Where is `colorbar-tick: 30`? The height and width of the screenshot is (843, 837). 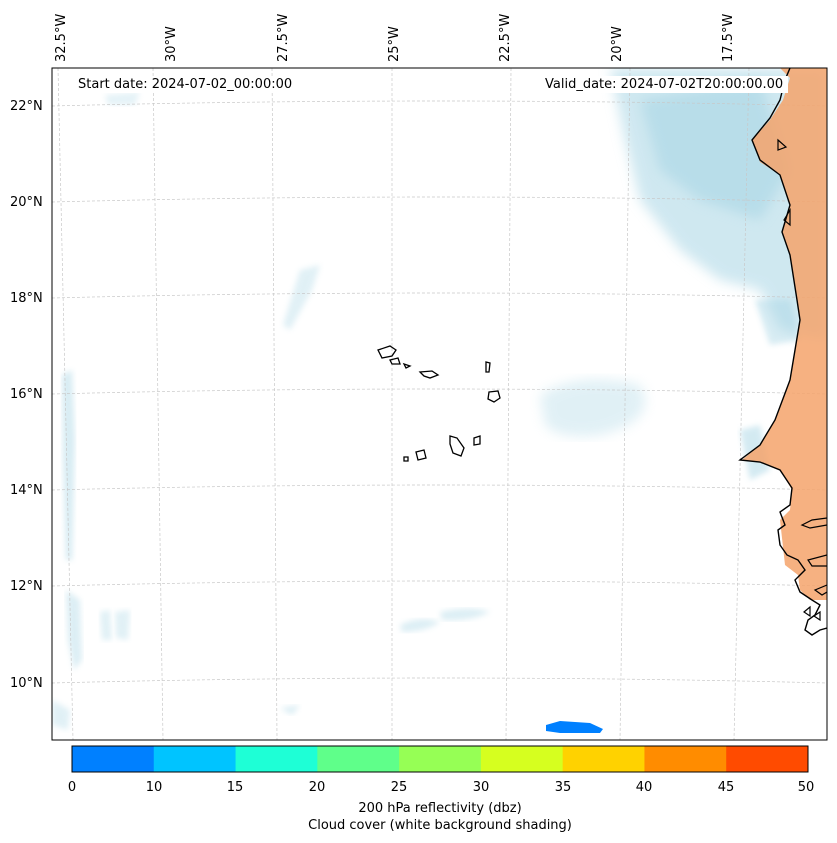
colorbar-tick: 30 is located at coordinates (481, 787).